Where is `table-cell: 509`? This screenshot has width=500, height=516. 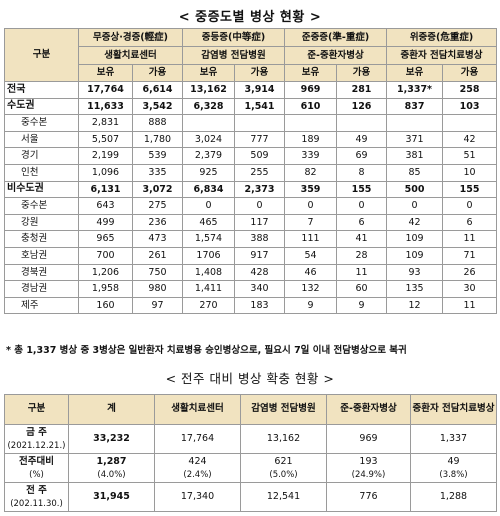
table-cell: 509 is located at coordinates (259, 156).